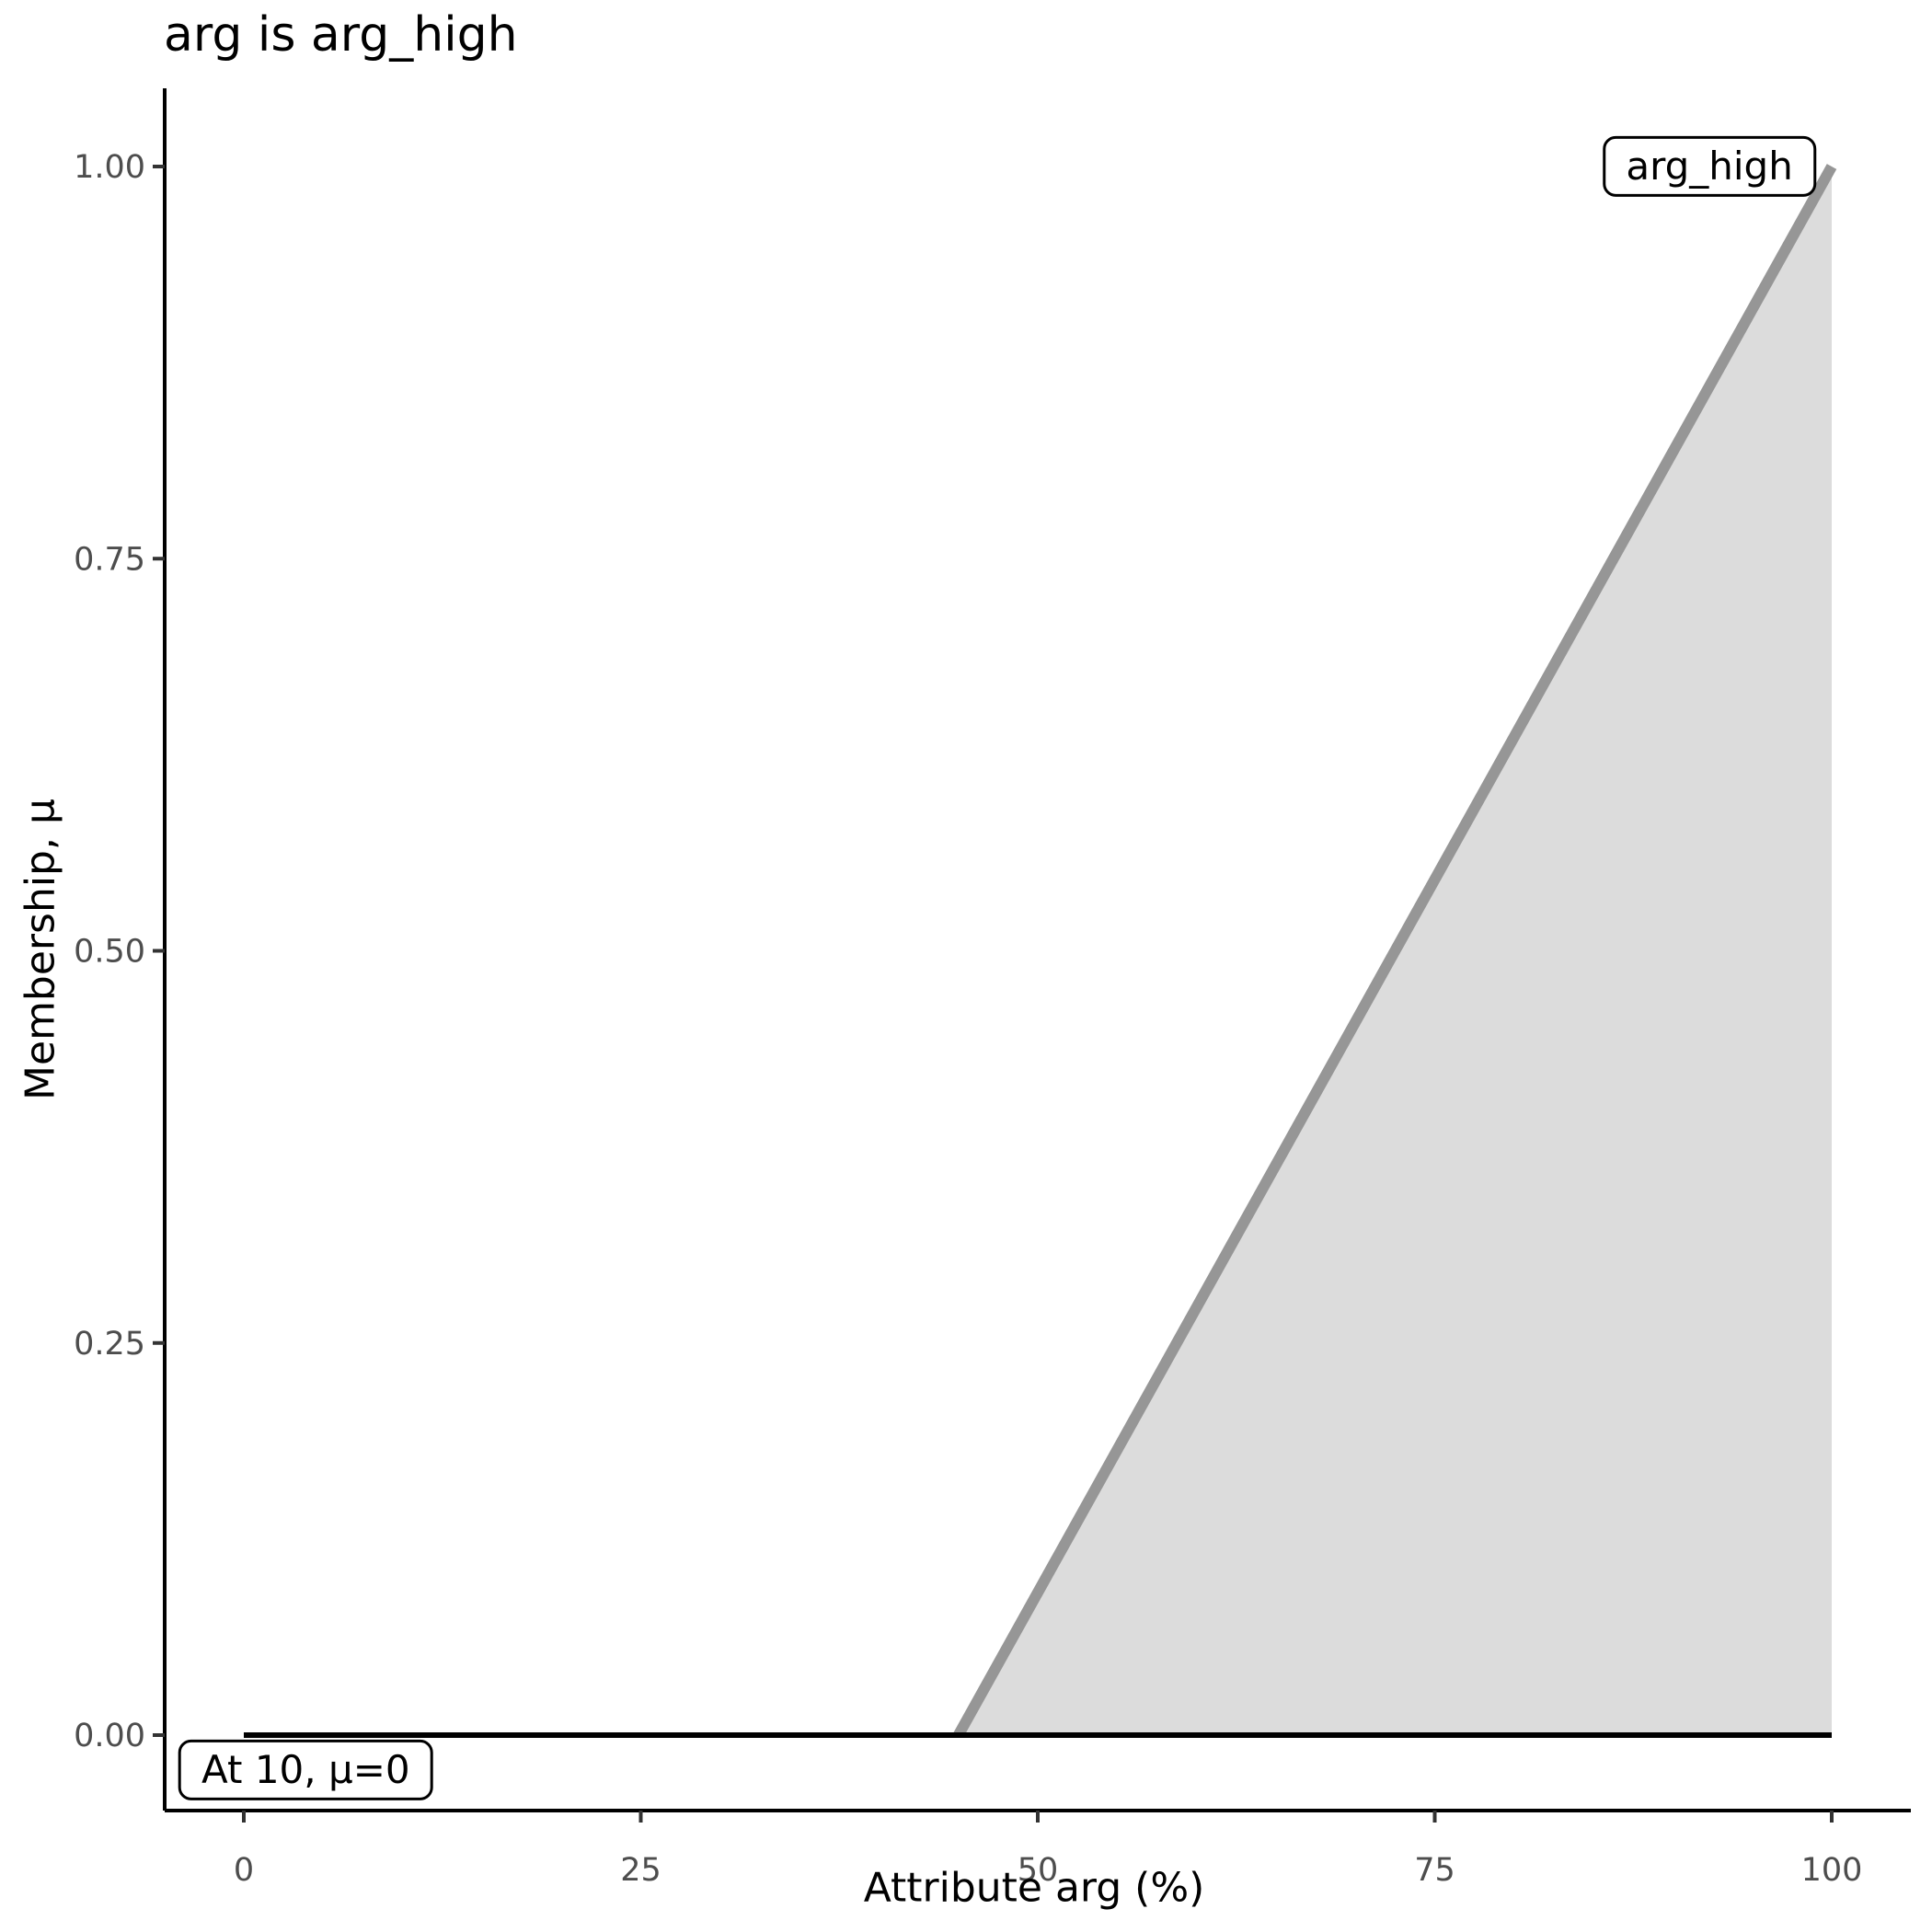 The width and height of the screenshot is (1932, 1932). What do you see at coordinates (305, 1769) in the screenshot?
I see `evaluation-label-at-10: At 10, μ=0` at bounding box center [305, 1769].